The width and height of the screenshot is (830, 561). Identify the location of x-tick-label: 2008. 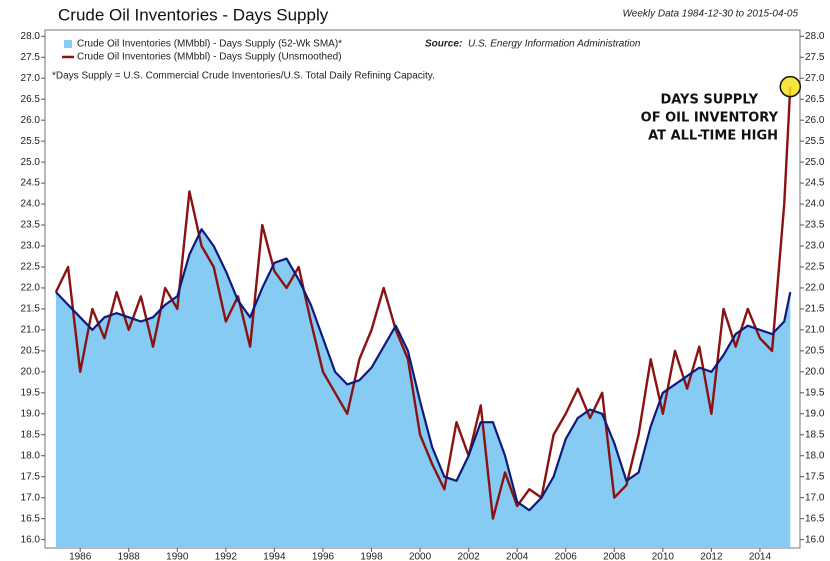
(614, 556).